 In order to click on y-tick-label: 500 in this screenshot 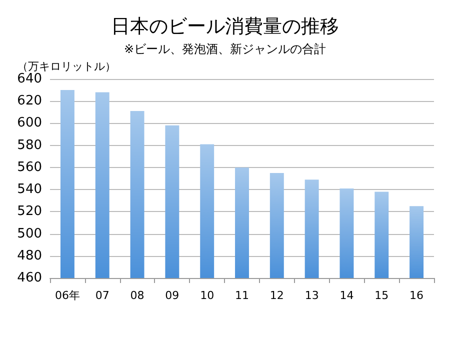, I will do `click(29, 234)`.